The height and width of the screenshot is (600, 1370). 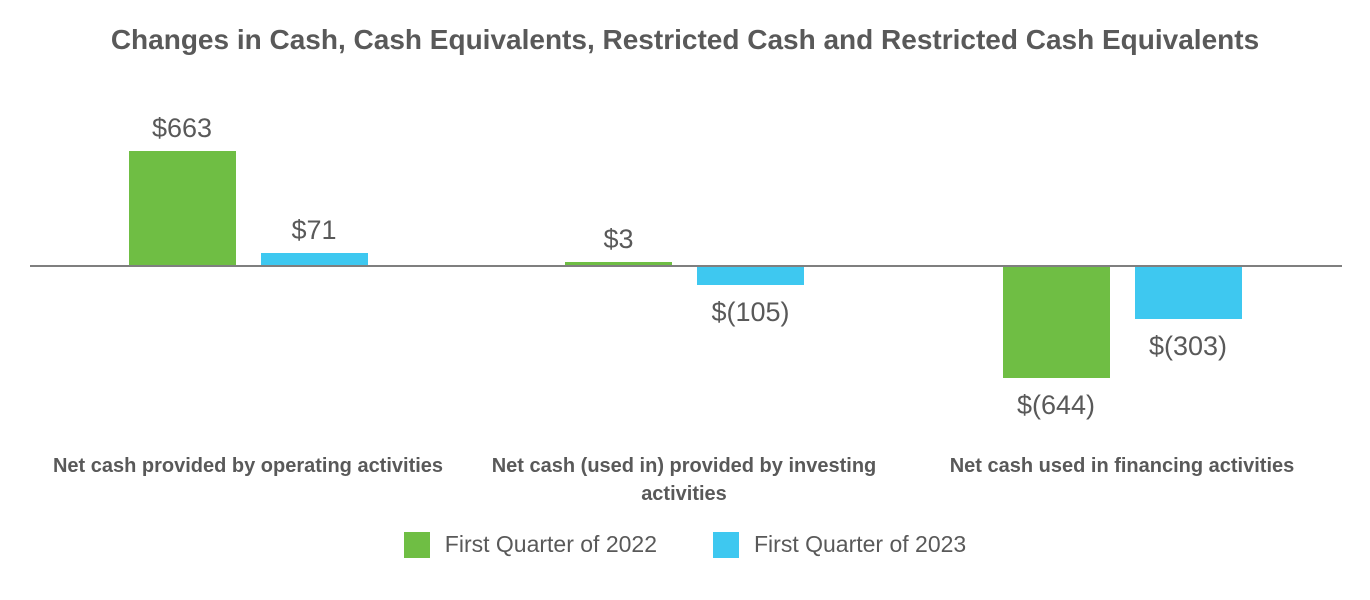 What do you see at coordinates (1188, 293) in the screenshot?
I see `bar-q2023-group3` at bounding box center [1188, 293].